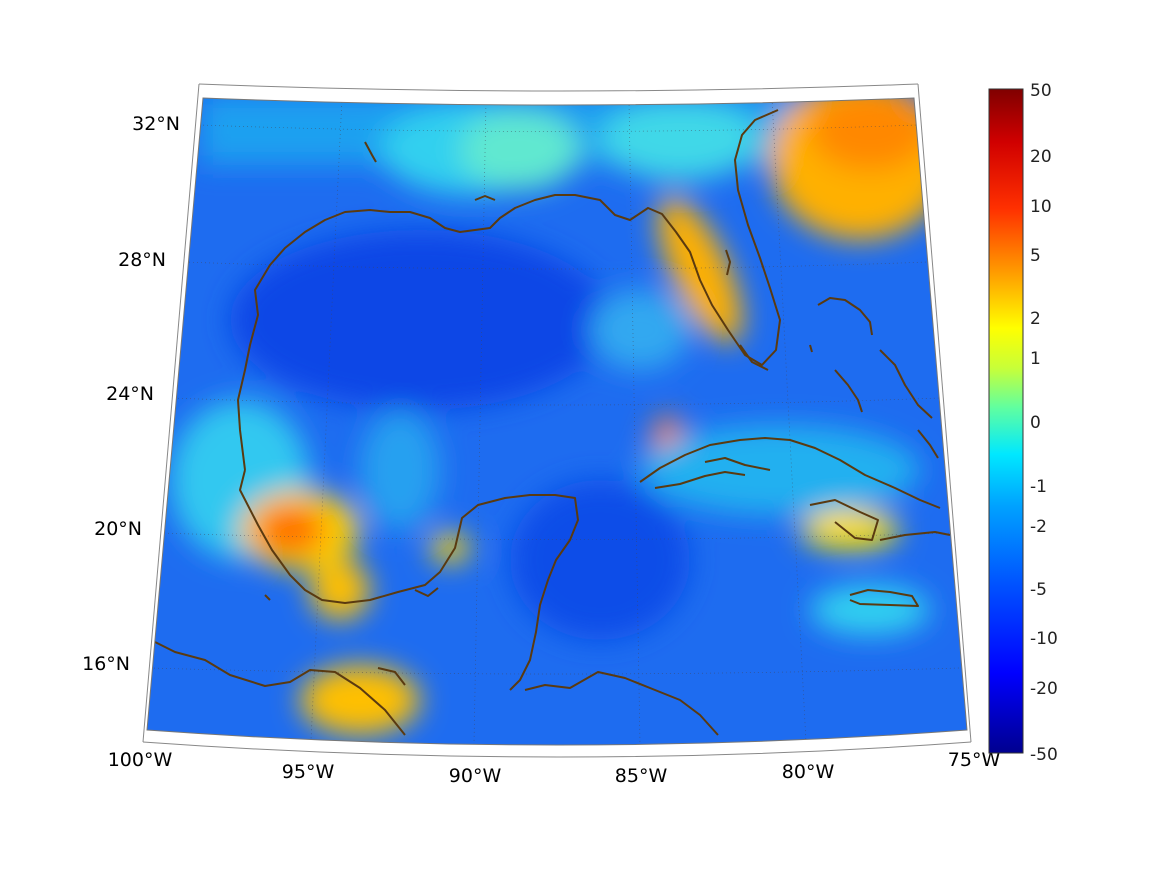 The width and height of the screenshot is (1167, 875). Describe the element at coordinates (1041, 207) in the screenshot. I see `cb-label: 10` at that location.